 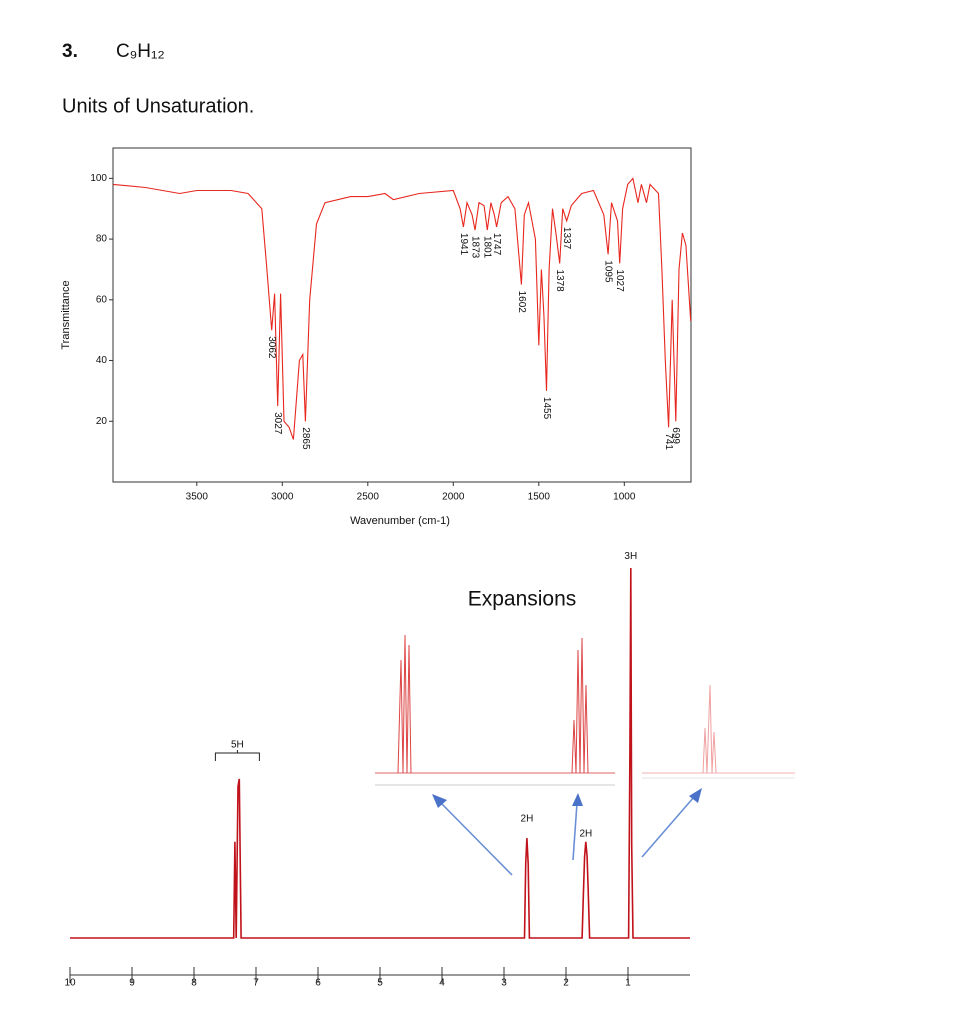 What do you see at coordinates (237, 755) in the screenshot?
I see `integration-bracket` at bounding box center [237, 755].